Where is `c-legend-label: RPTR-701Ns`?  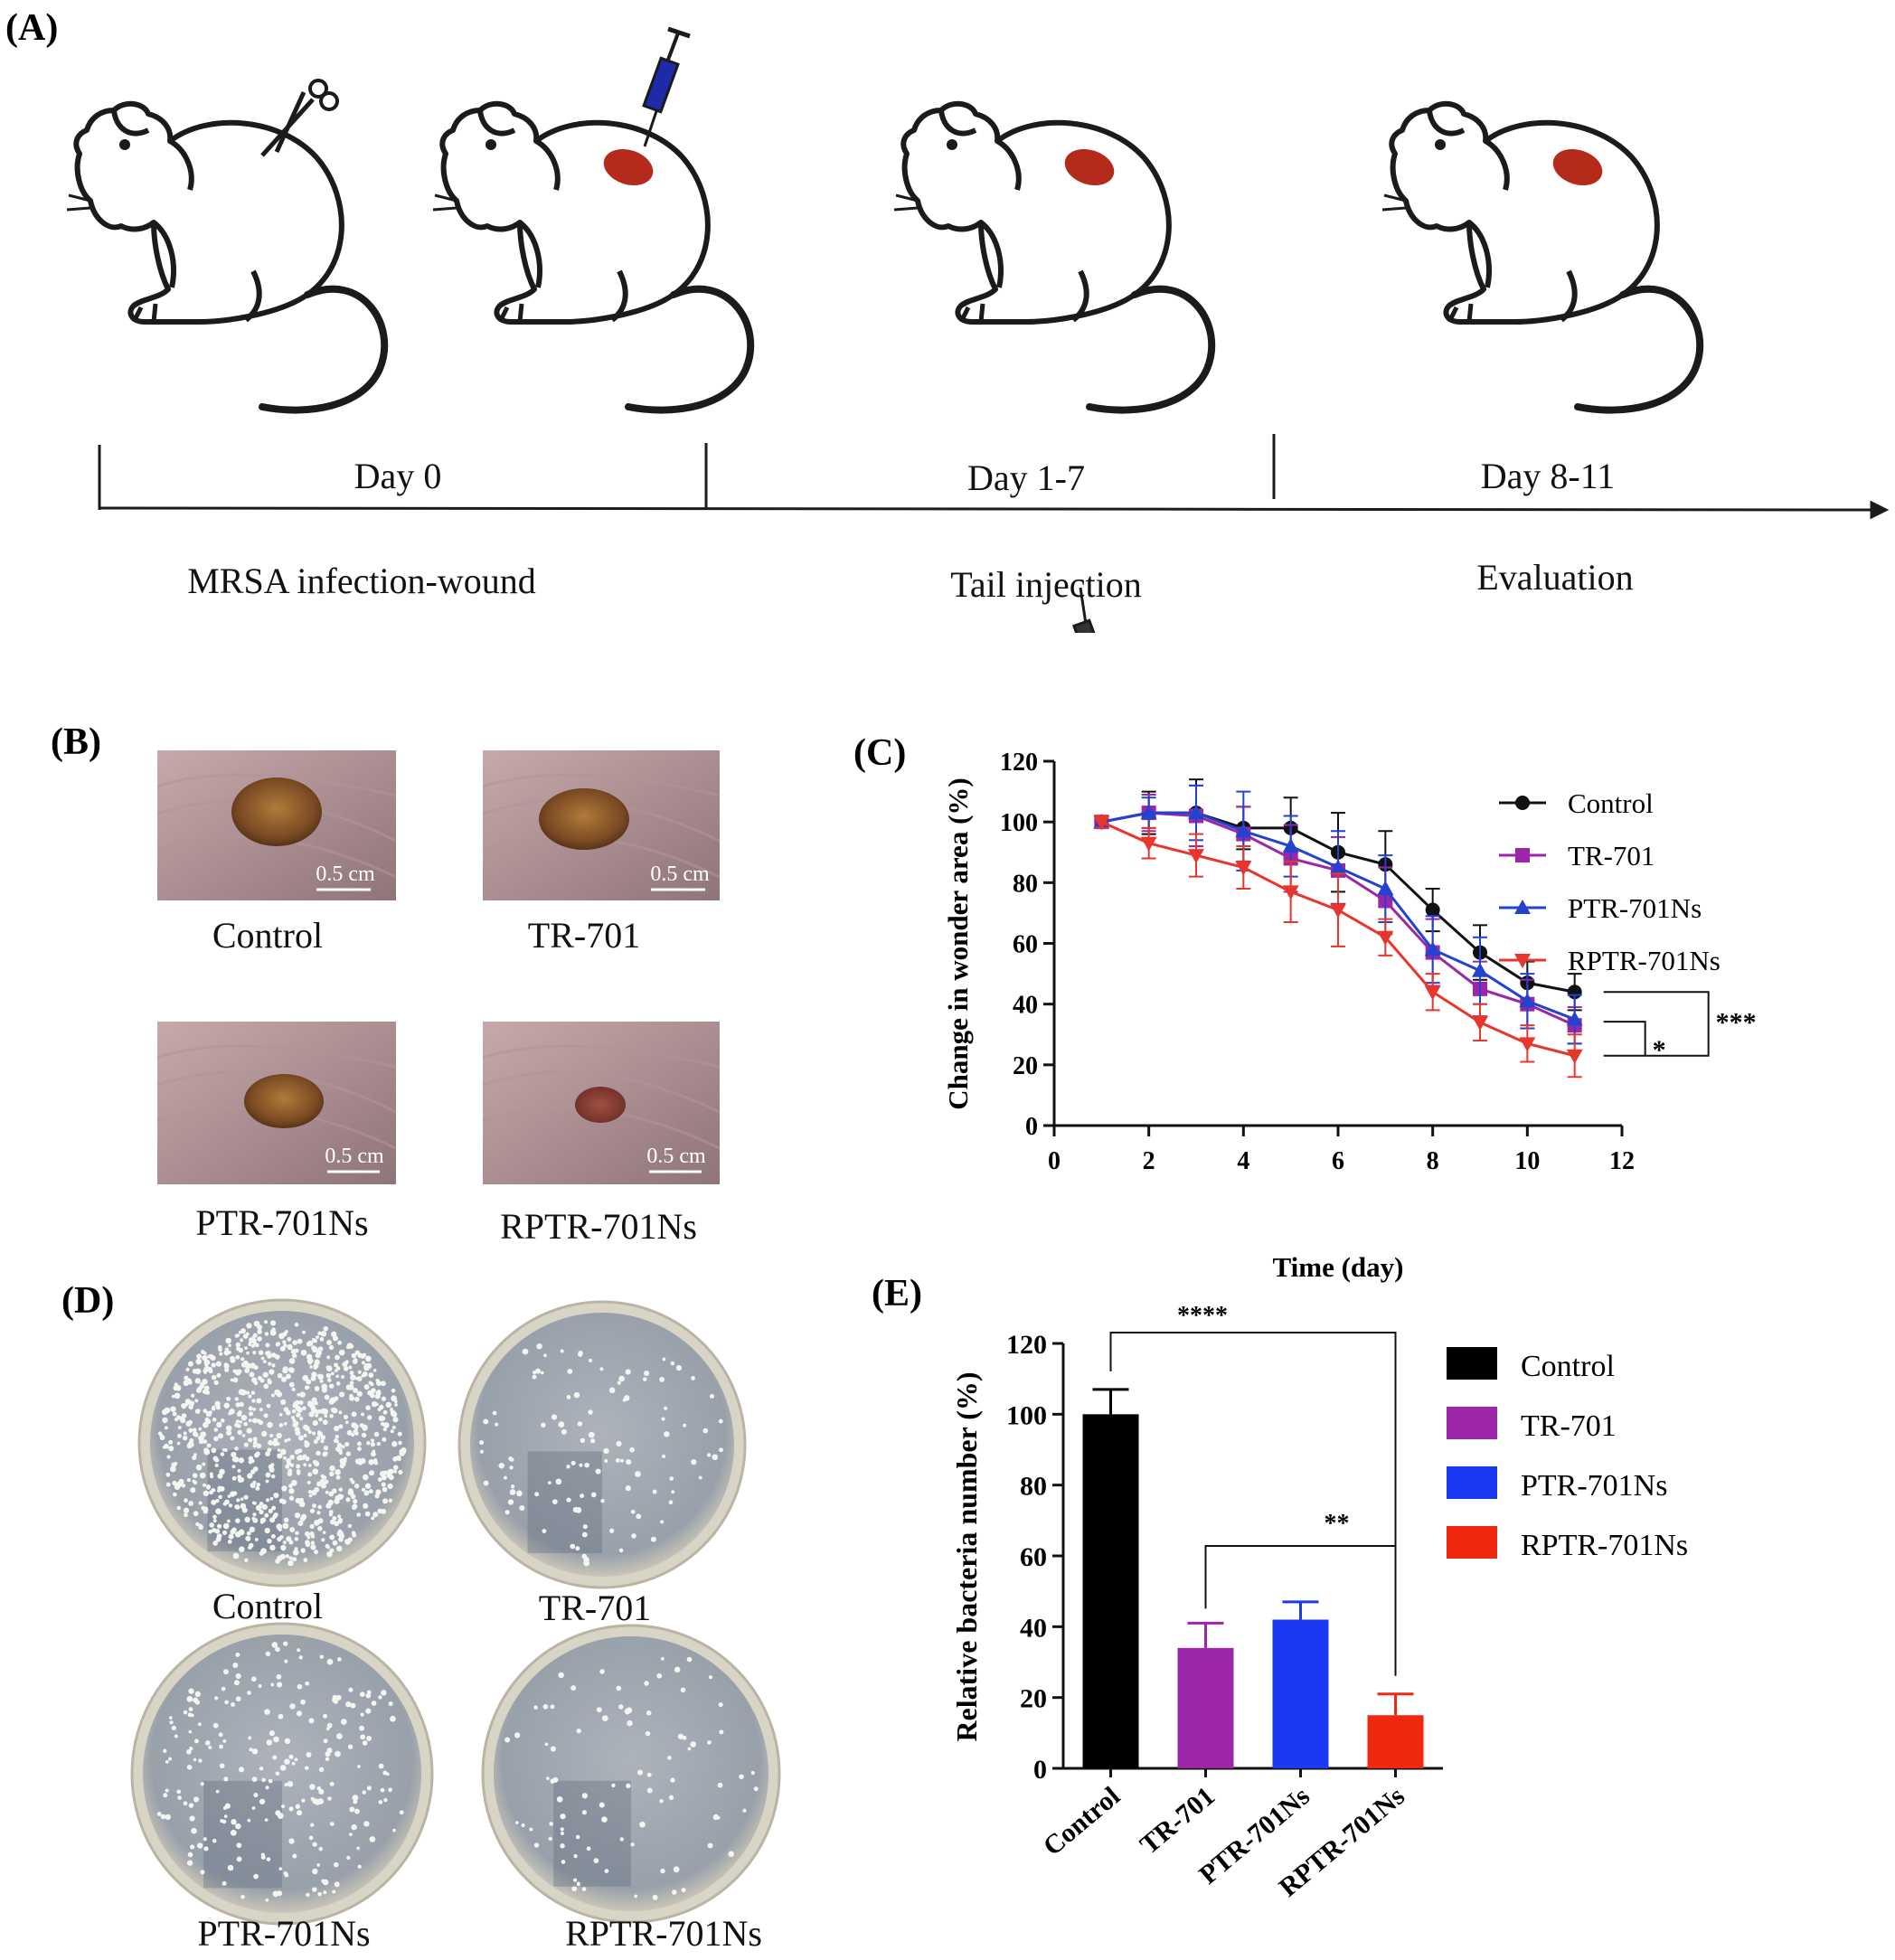 c-legend-label: RPTR-701Ns is located at coordinates (1644, 960).